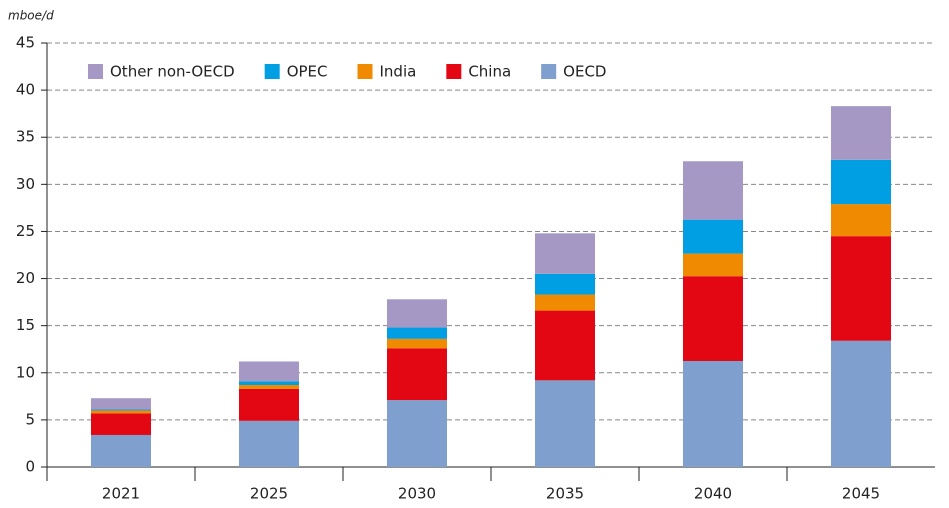  What do you see at coordinates (25, 90) in the screenshot?
I see `y-tick-label: 40` at bounding box center [25, 90].